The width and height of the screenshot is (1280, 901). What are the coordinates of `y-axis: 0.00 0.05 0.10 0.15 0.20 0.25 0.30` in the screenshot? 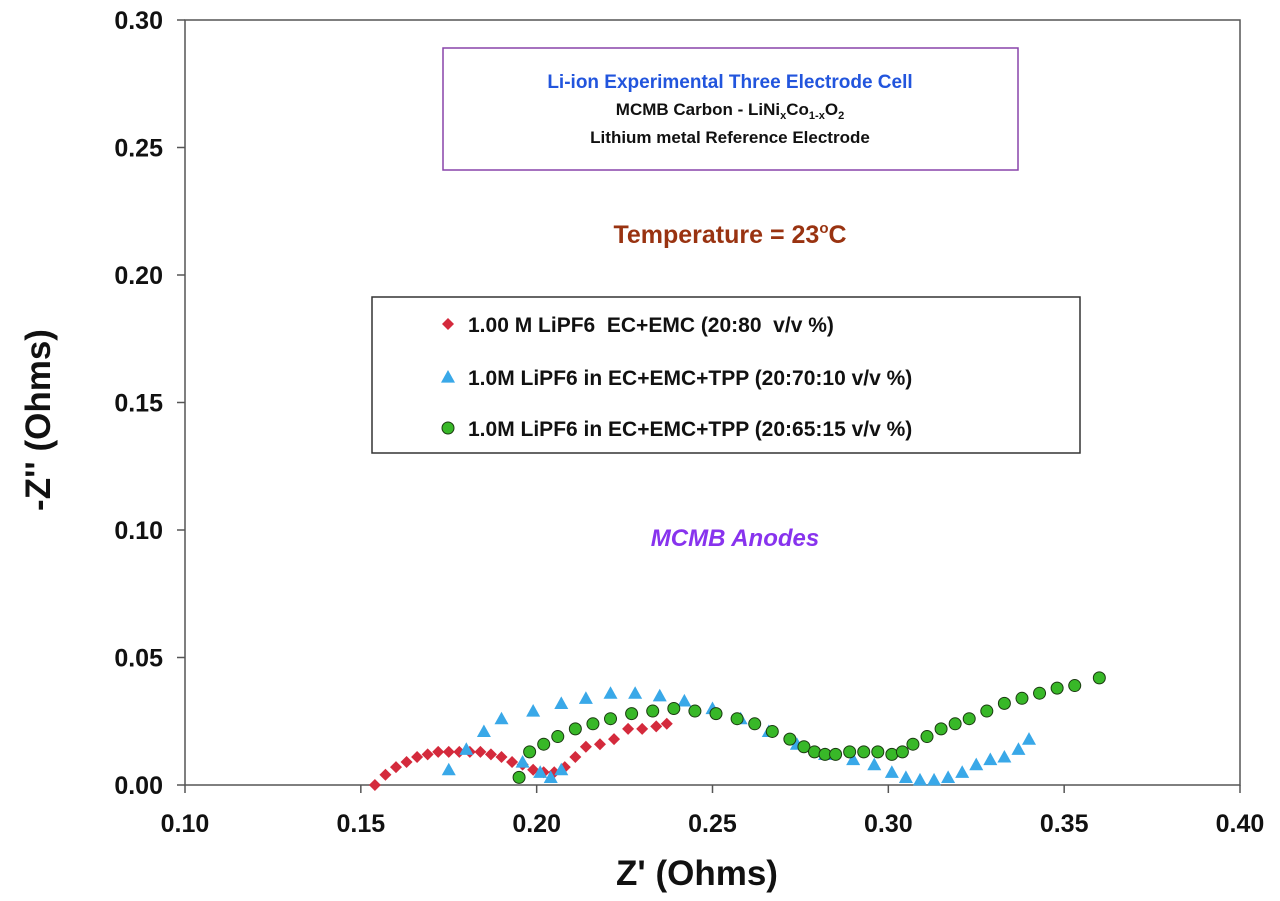 It's located at (149, 403).